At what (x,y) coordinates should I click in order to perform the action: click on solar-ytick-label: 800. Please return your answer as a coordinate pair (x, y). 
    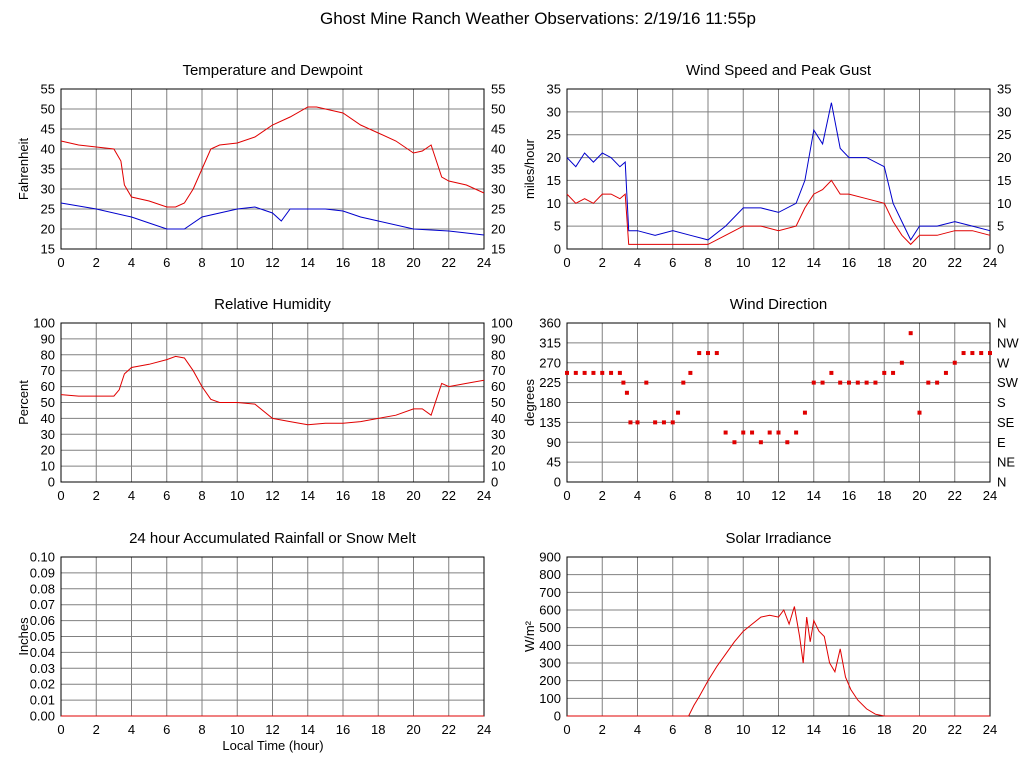
    Looking at the image, I should click on (550, 574).